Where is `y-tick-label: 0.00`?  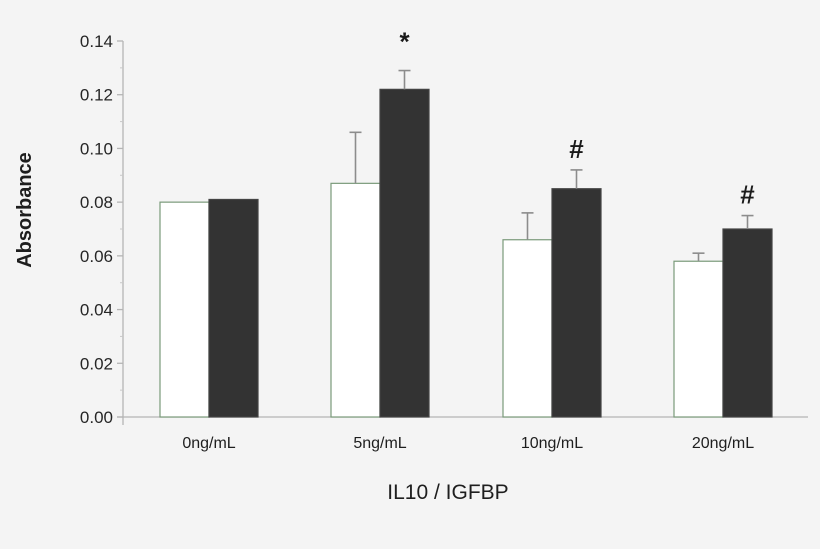
y-tick-label: 0.00 is located at coordinates (96, 417).